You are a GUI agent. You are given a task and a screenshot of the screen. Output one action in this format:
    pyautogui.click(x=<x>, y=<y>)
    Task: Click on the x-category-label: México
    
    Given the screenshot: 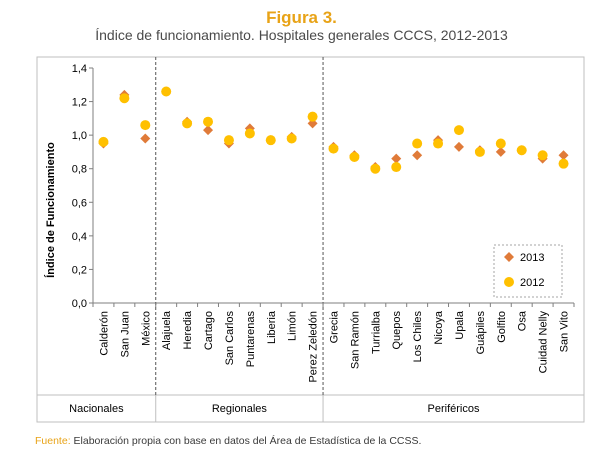 What is the action you would take?
    pyautogui.click(x=146, y=328)
    